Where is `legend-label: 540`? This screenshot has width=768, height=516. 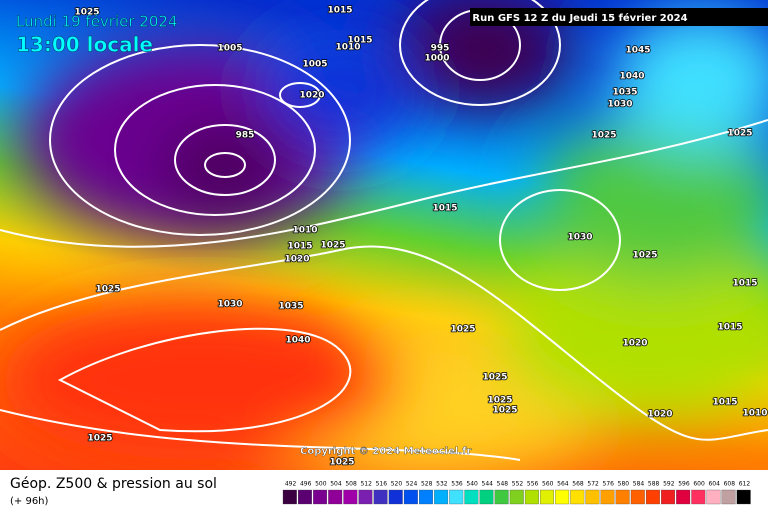
legend-label: 540 is located at coordinates (472, 484).